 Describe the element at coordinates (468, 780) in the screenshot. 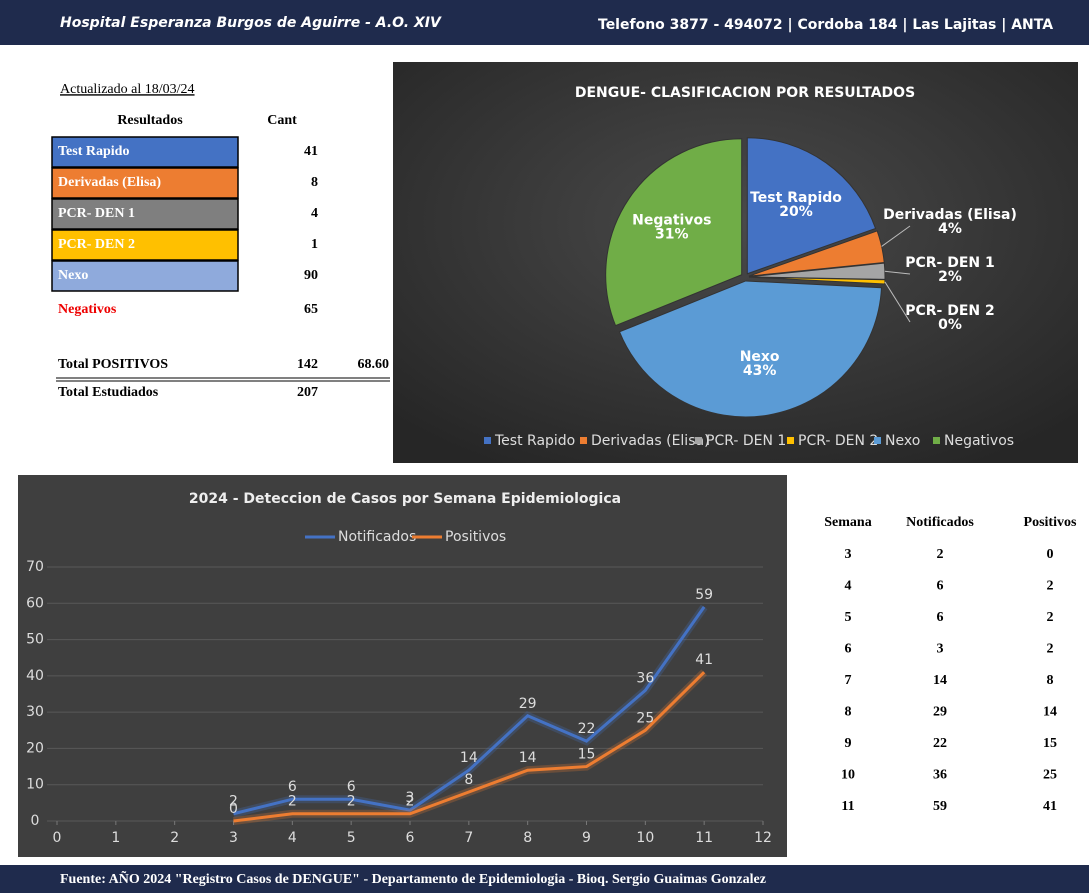

I see `data-label: 8` at that location.